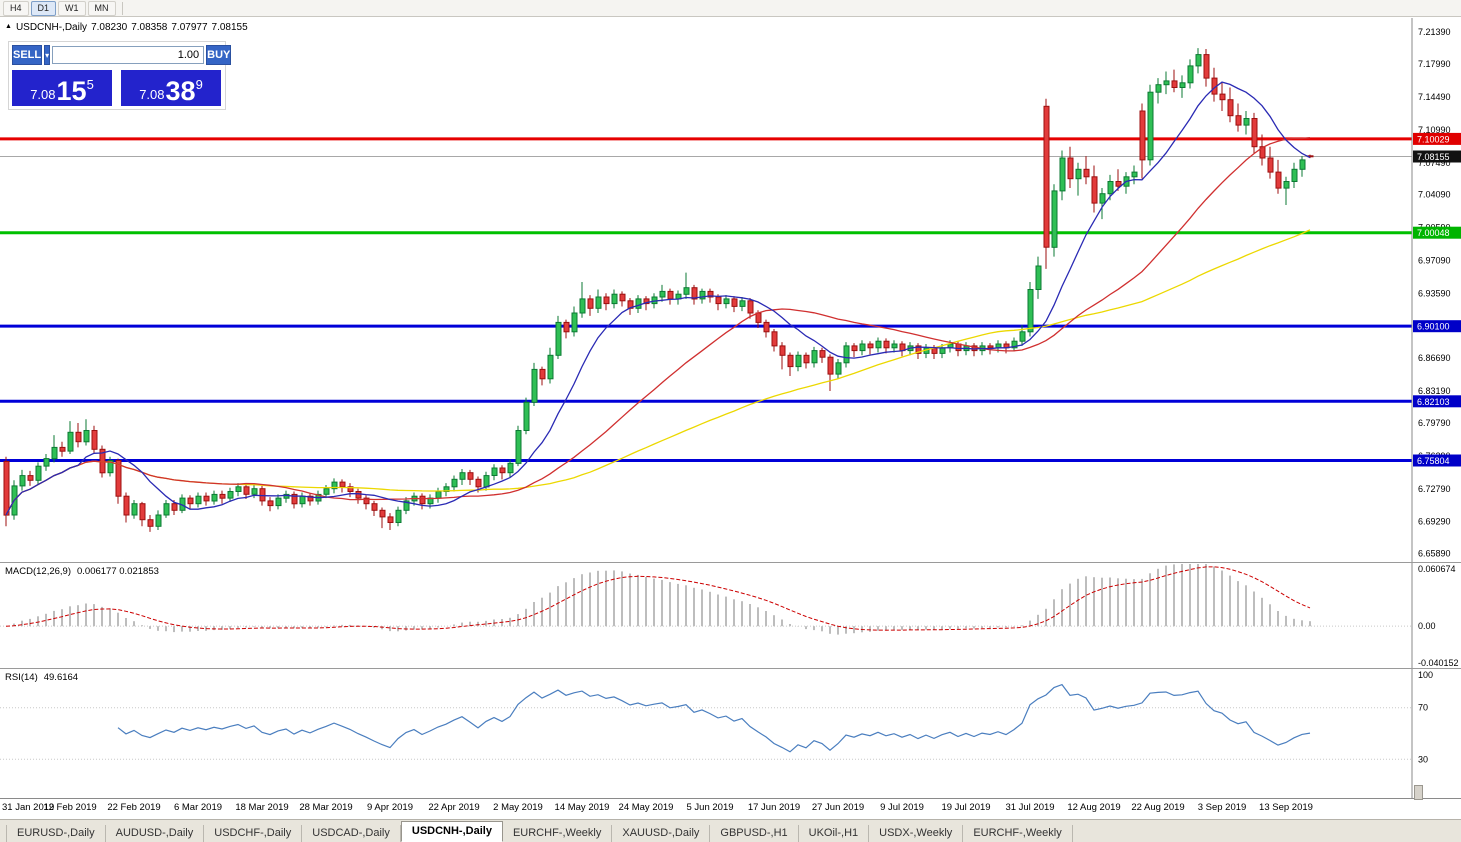 This screenshot has width=1461, height=842. Describe the element at coordinates (1434, 554) in the screenshot. I see `svg-text: 6.65890` at that location.